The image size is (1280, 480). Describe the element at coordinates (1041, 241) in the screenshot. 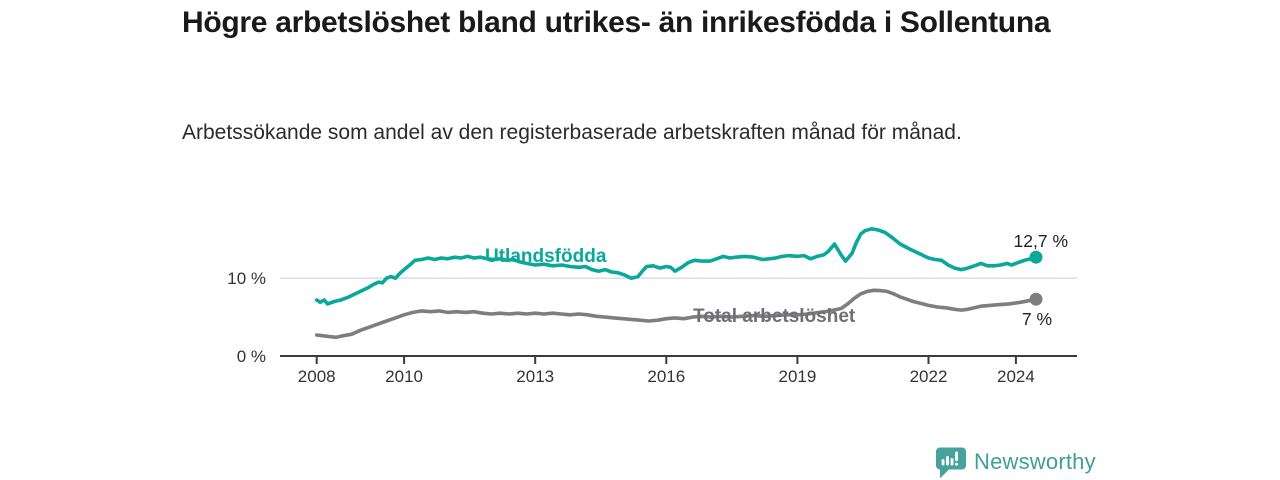

I see `series-end-value-label: 12,7 %` at that location.